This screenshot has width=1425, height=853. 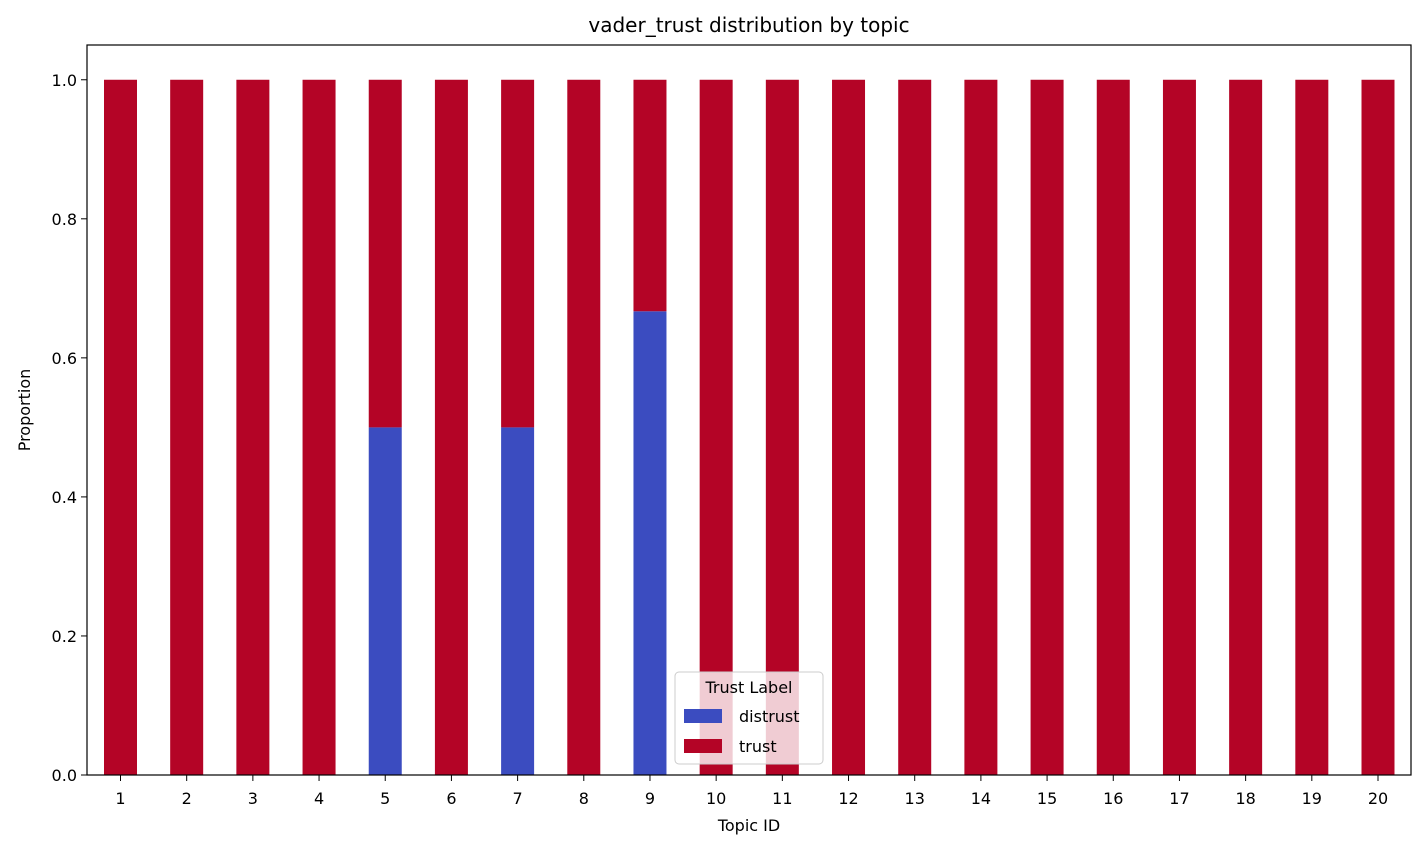 I want to click on legend-label-trust: trust, so click(x=758, y=746).